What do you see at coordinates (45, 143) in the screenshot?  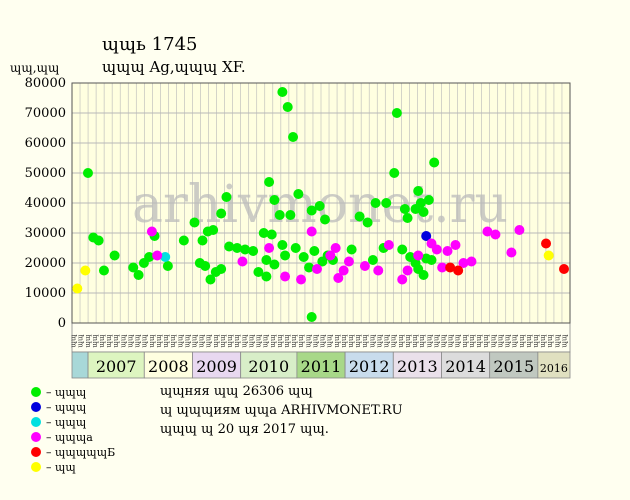 I see `y-tick-label: 60000` at bounding box center [45, 143].